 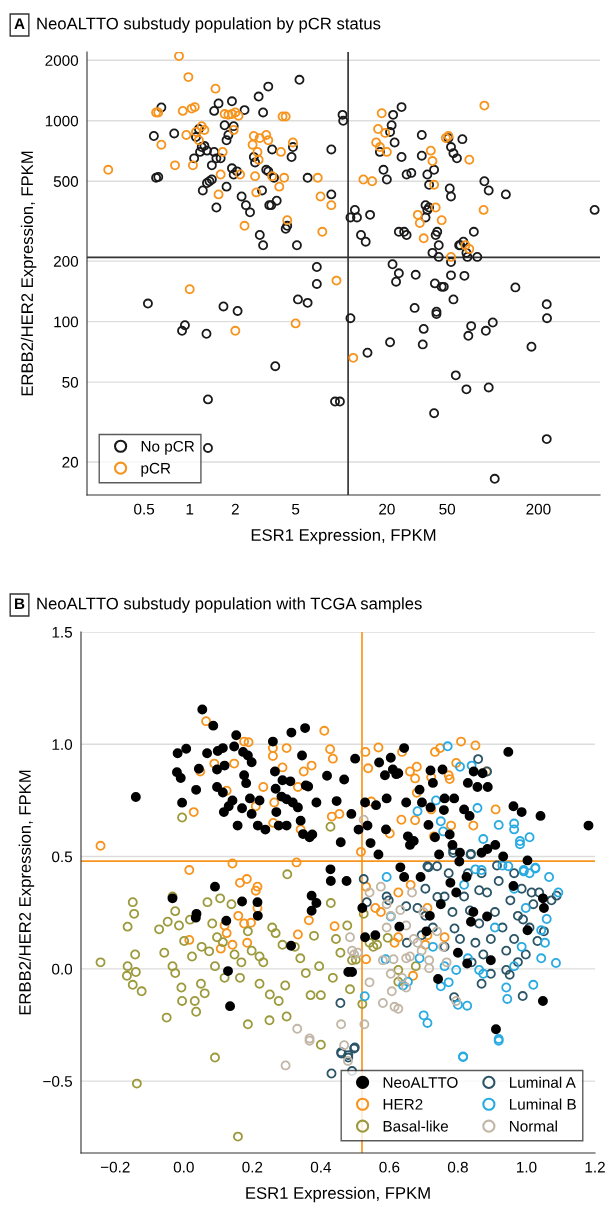 What do you see at coordinates (595, 1167) in the screenshot?
I see `x-tick-label: 1.2` at bounding box center [595, 1167].